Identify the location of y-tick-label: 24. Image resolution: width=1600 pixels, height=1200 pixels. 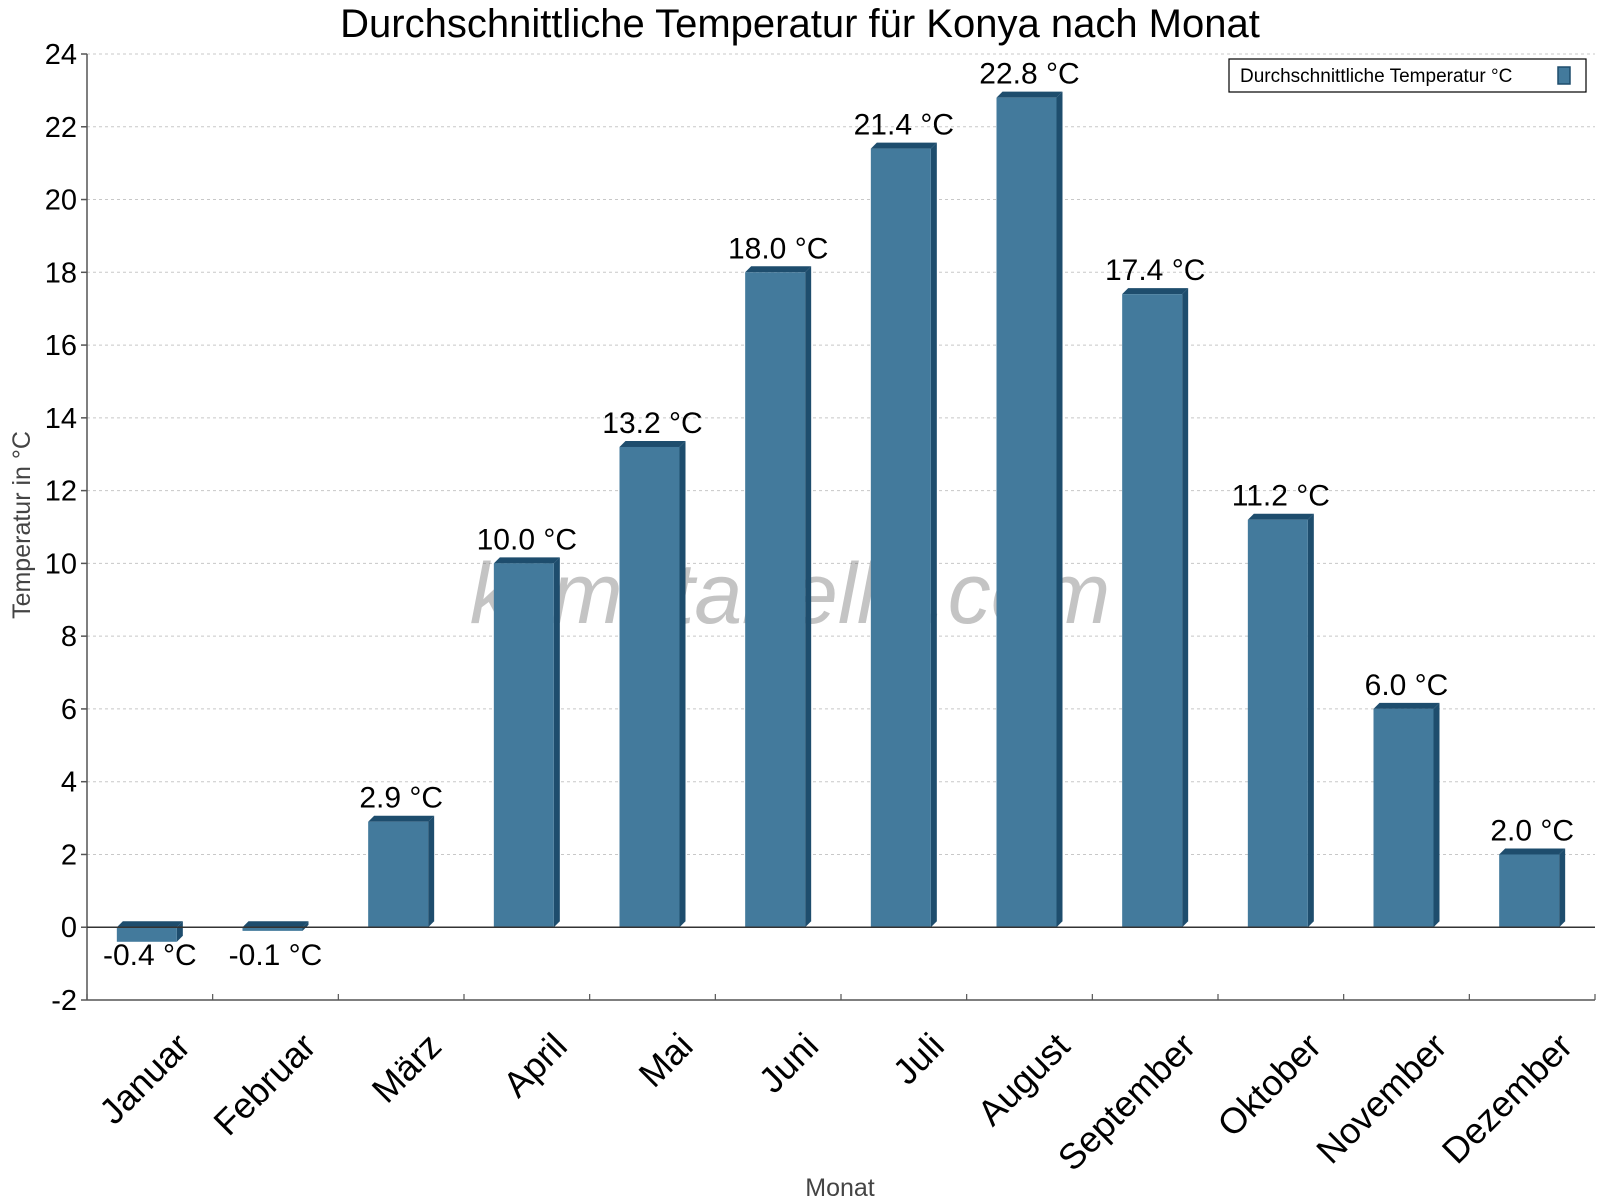
(61, 55).